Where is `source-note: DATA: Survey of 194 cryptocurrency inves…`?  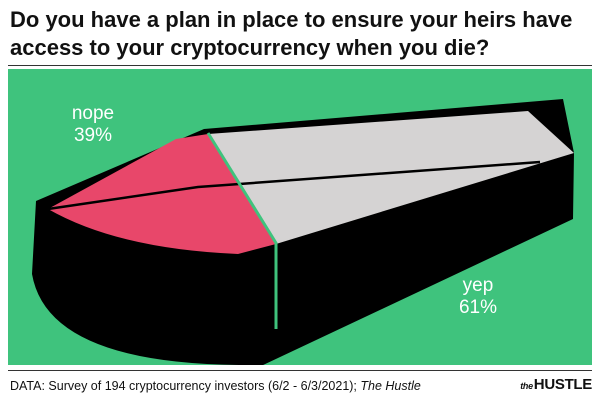
source-note: DATA: Survey of 194 cryptocurrency inves… is located at coordinates (215, 386).